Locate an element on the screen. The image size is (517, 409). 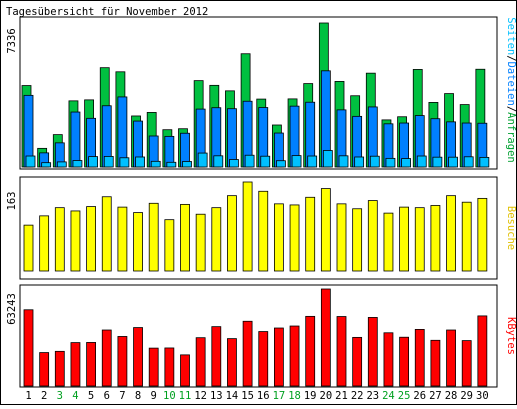
x-tick-label-day-22: 22 is located at coordinates (357, 396).